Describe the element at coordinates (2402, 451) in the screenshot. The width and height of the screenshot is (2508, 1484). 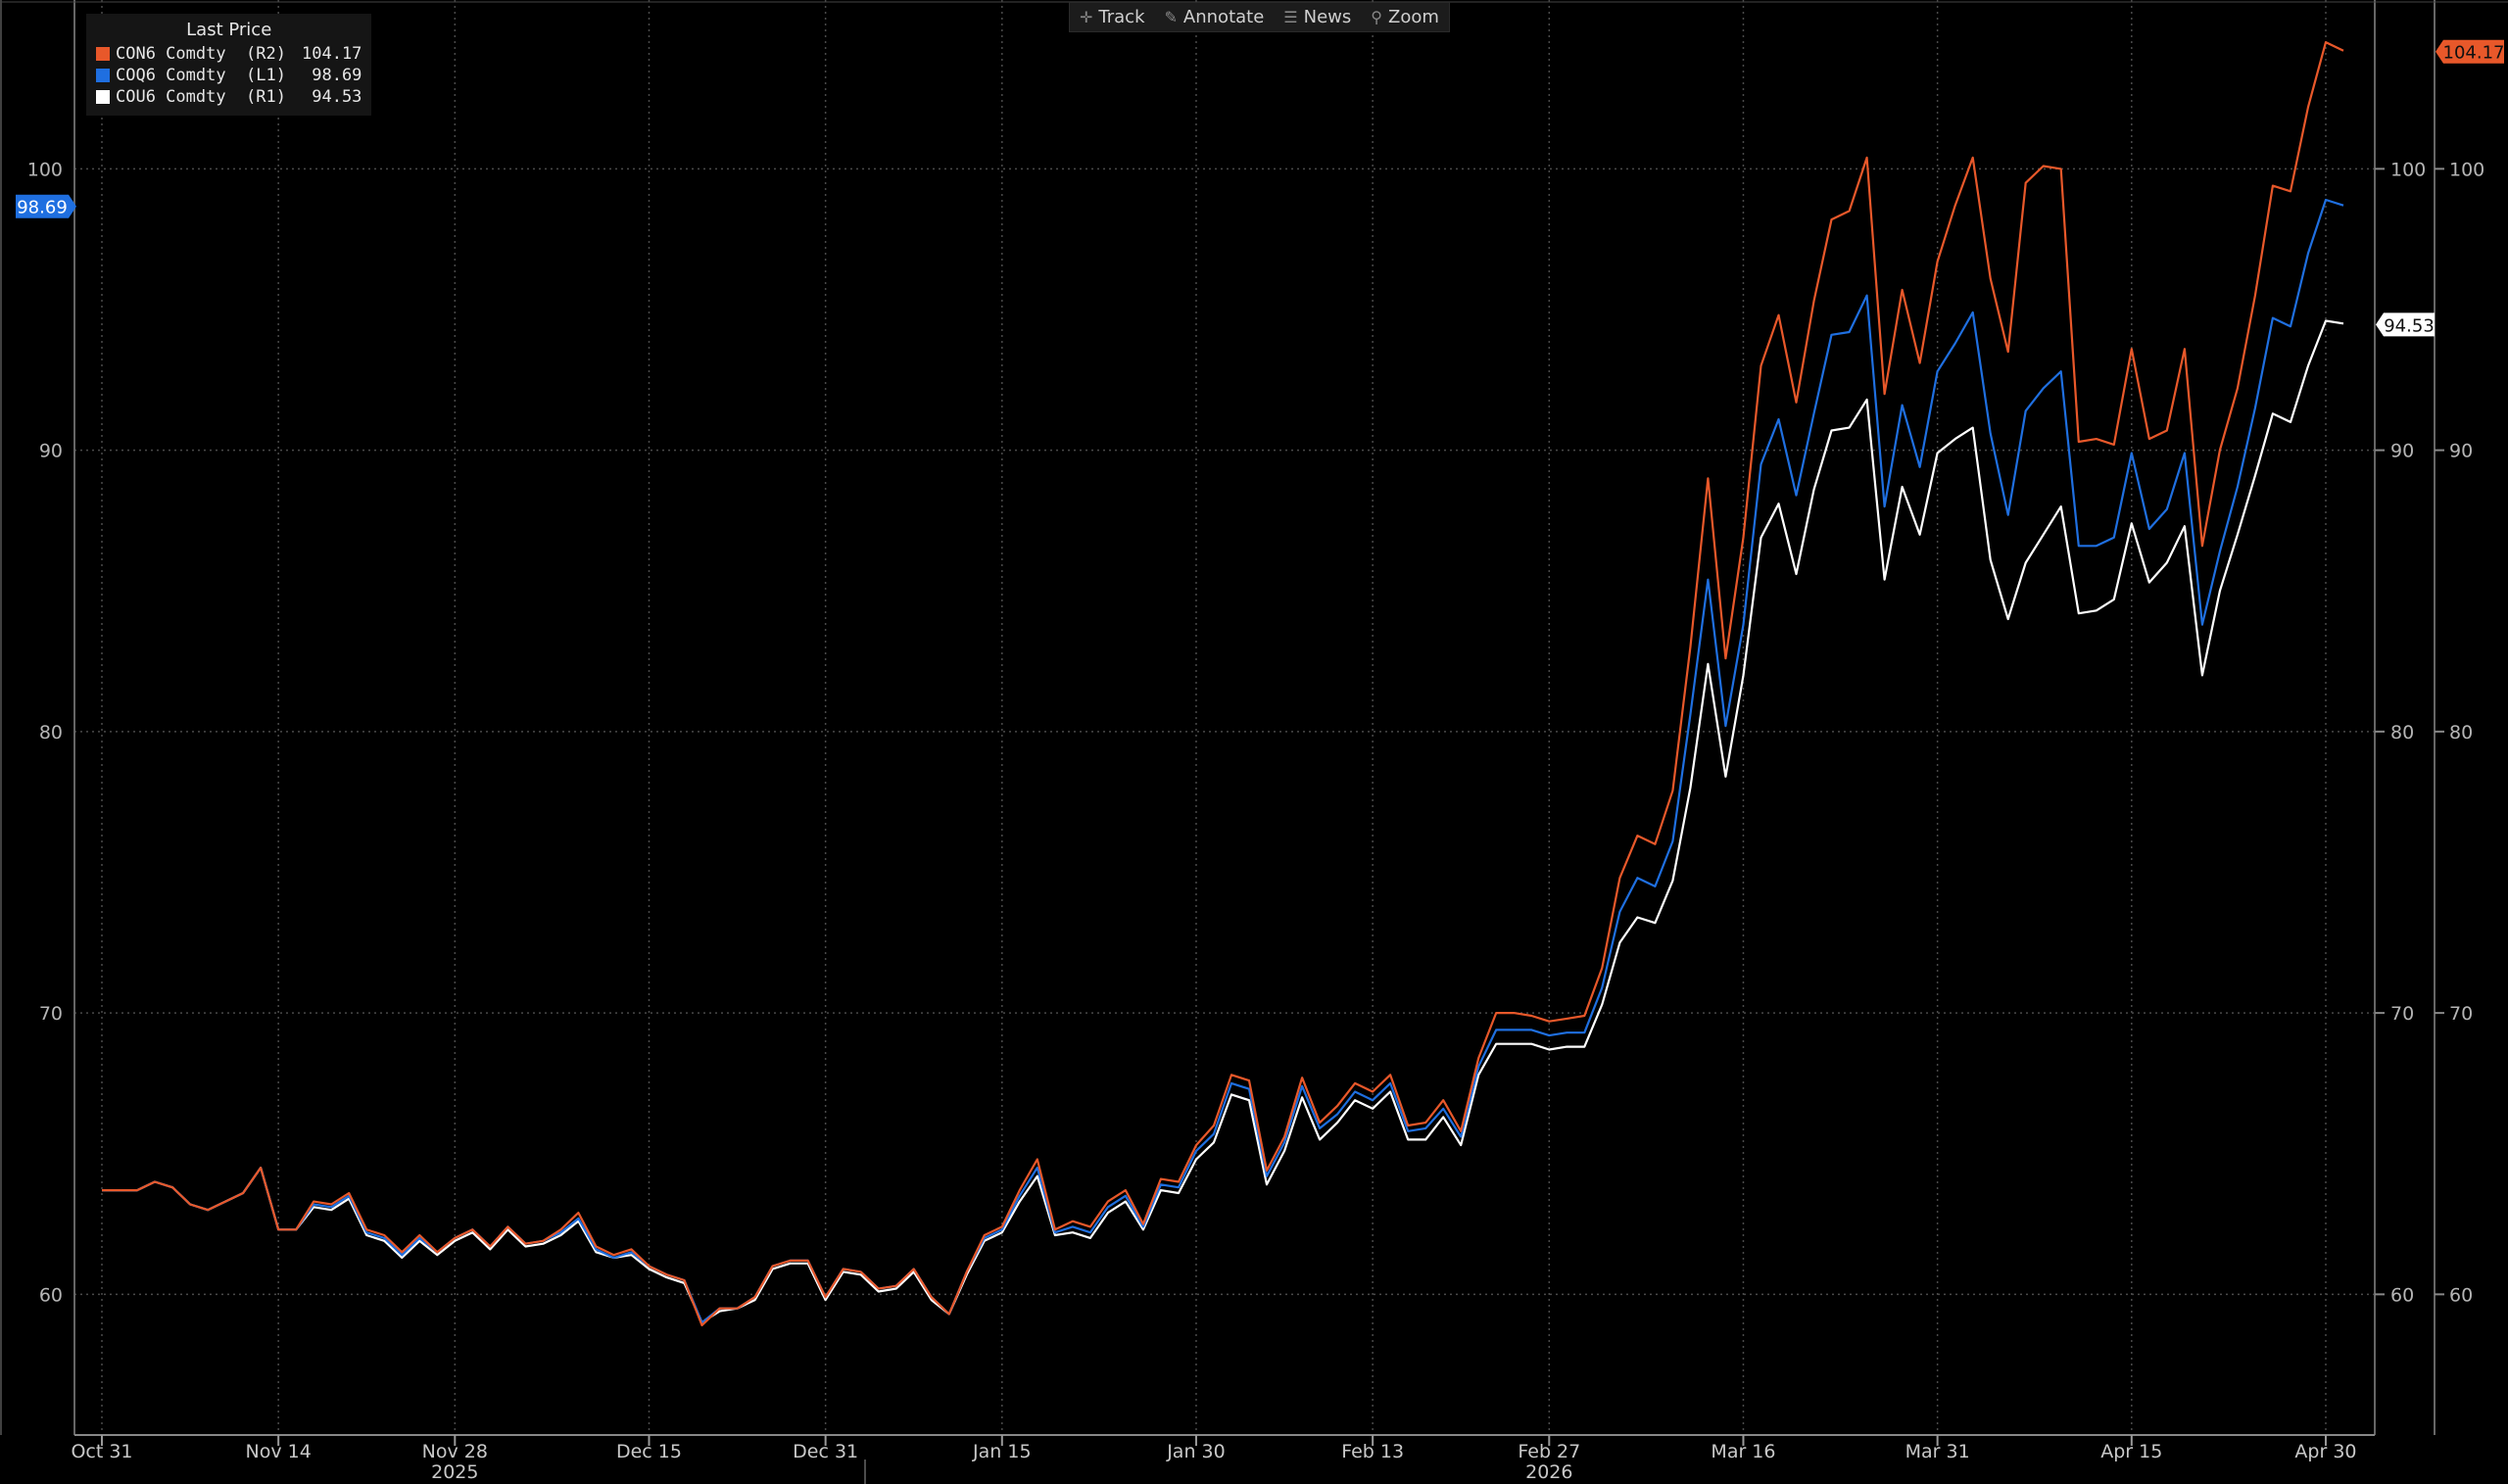
I see `y-tick-r1-90: 90` at that location.